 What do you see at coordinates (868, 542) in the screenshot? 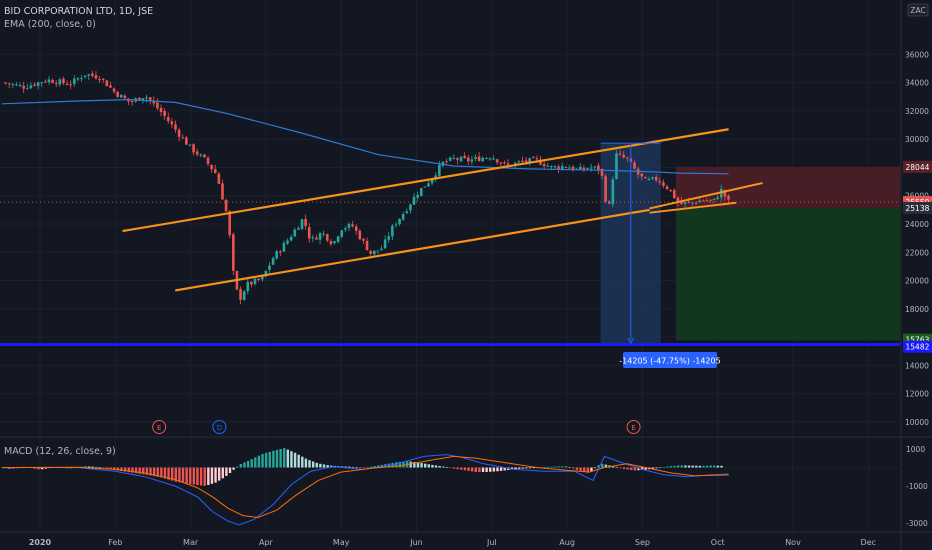
I see `time-tick-label: Dec` at bounding box center [868, 542].